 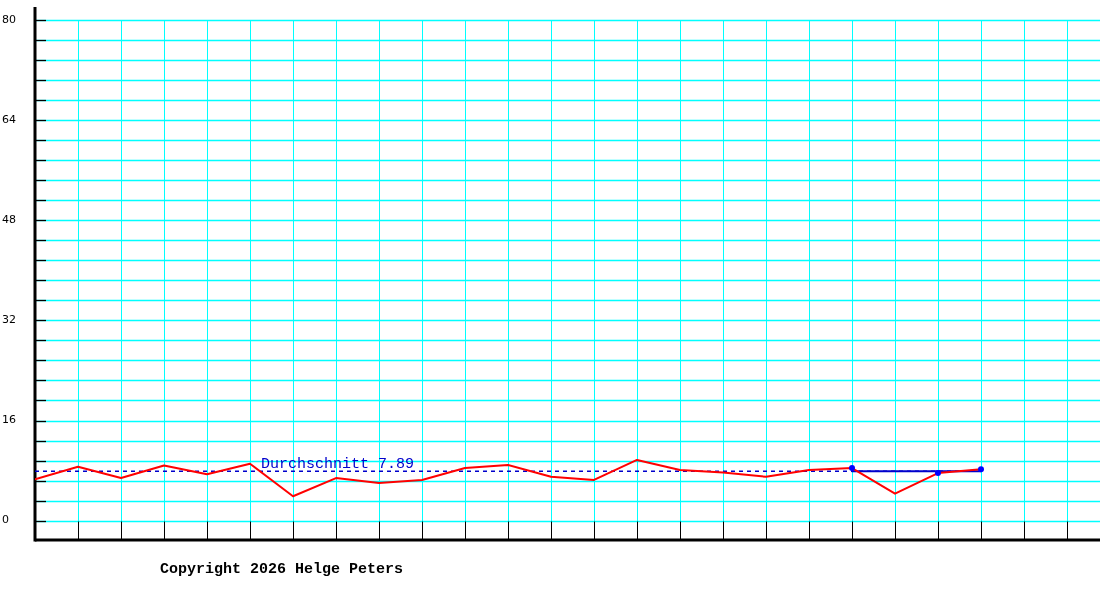 I want to click on y-tick-label: 64, so click(x=9, y=120).